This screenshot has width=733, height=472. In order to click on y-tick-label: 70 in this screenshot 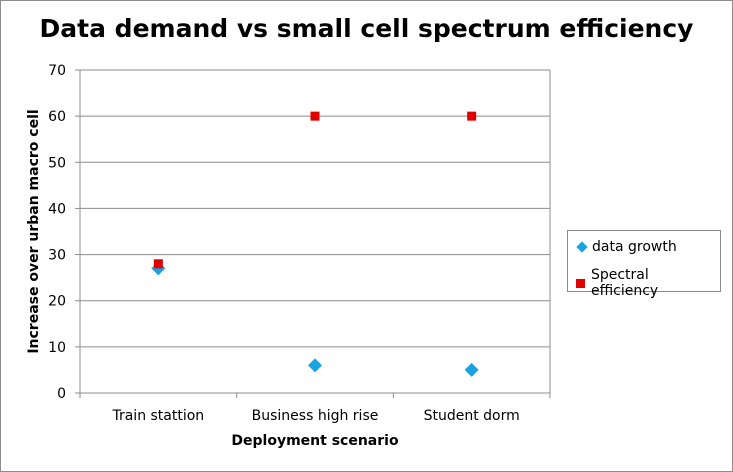, I will do `click(57, 71)`.